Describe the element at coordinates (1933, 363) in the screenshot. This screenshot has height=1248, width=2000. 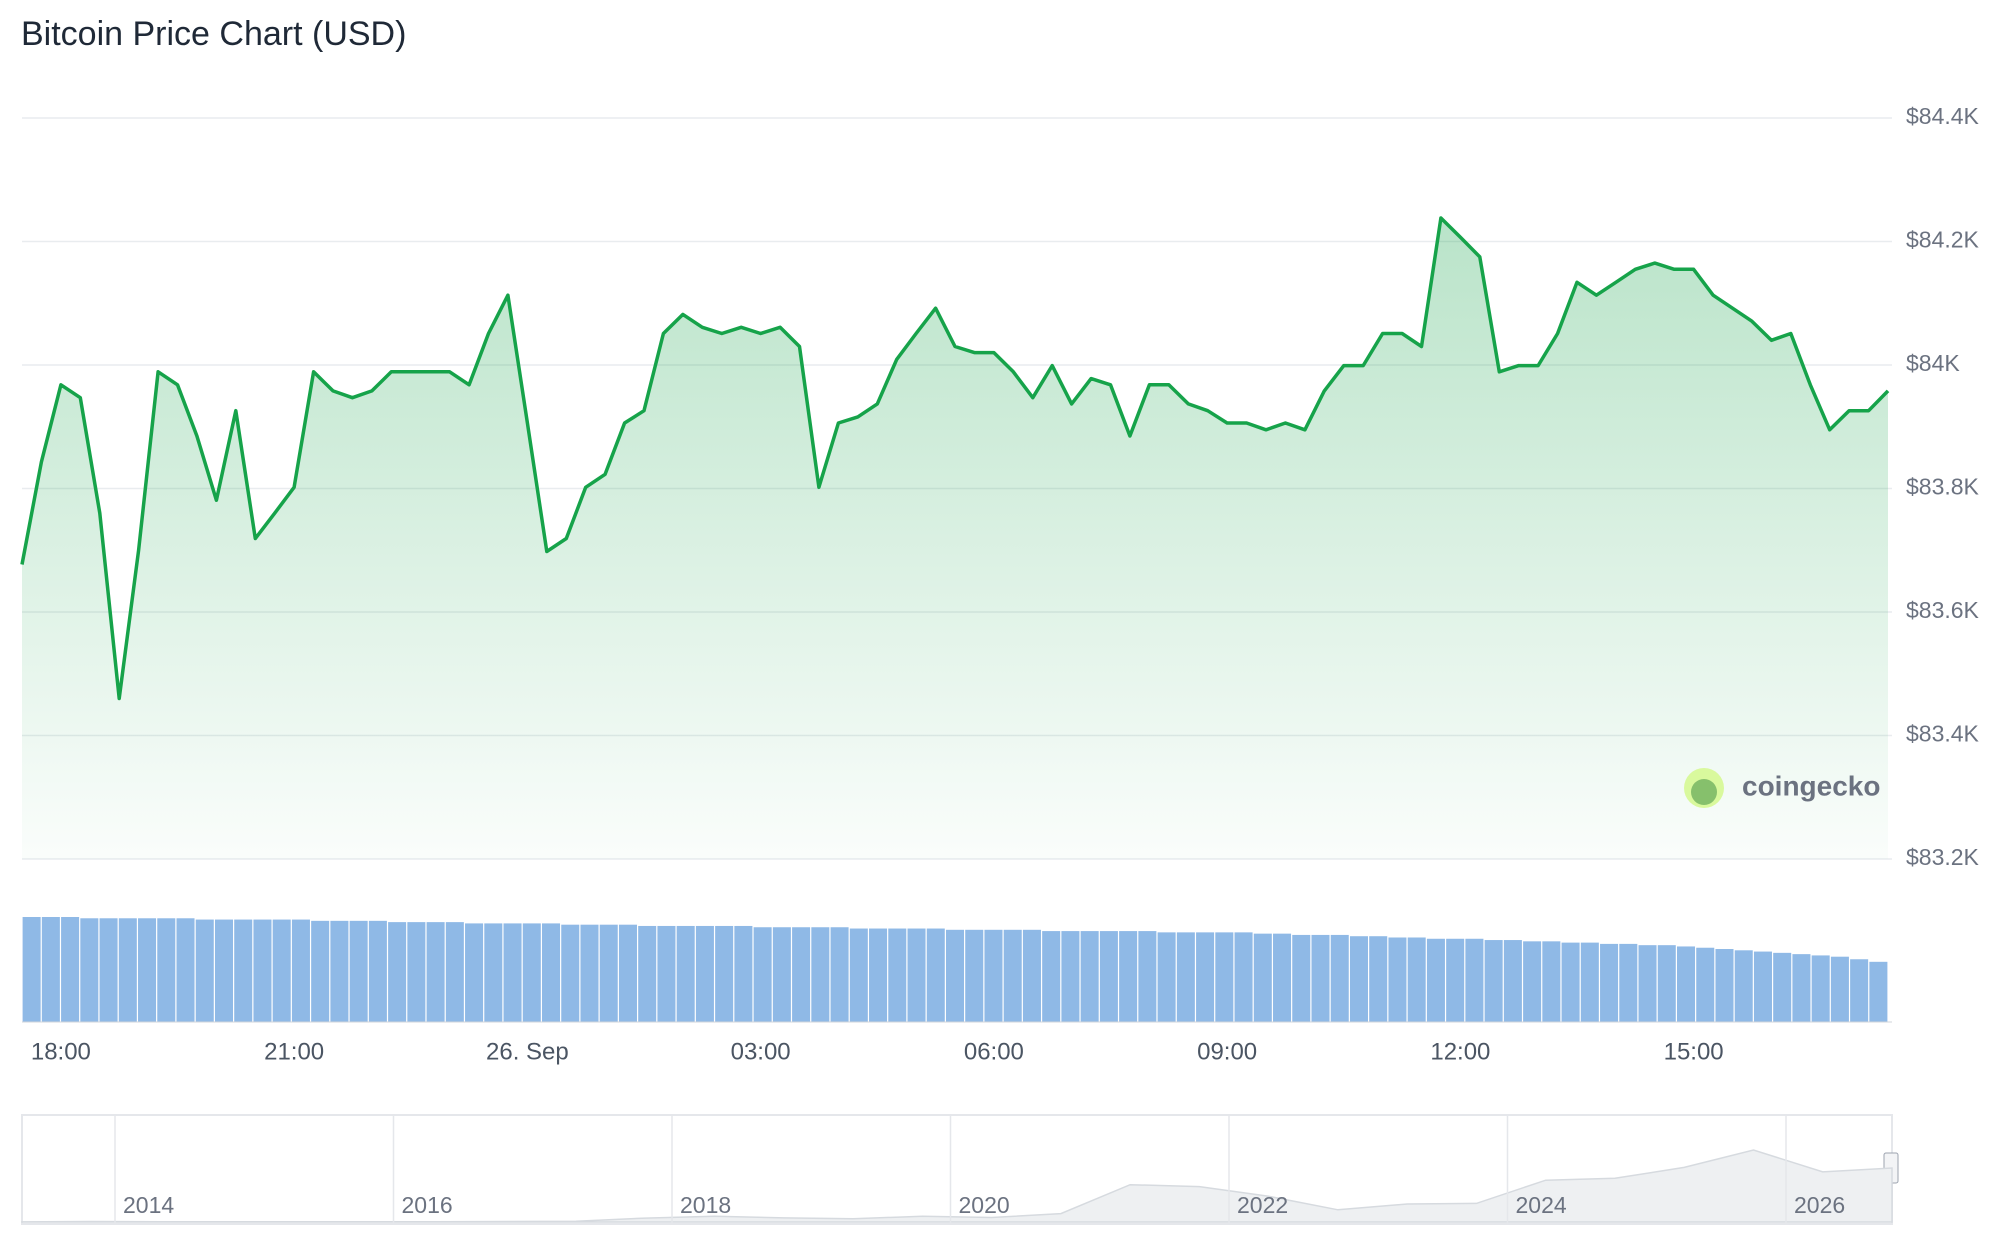
I see `y-tick-label: $84K` at that location.